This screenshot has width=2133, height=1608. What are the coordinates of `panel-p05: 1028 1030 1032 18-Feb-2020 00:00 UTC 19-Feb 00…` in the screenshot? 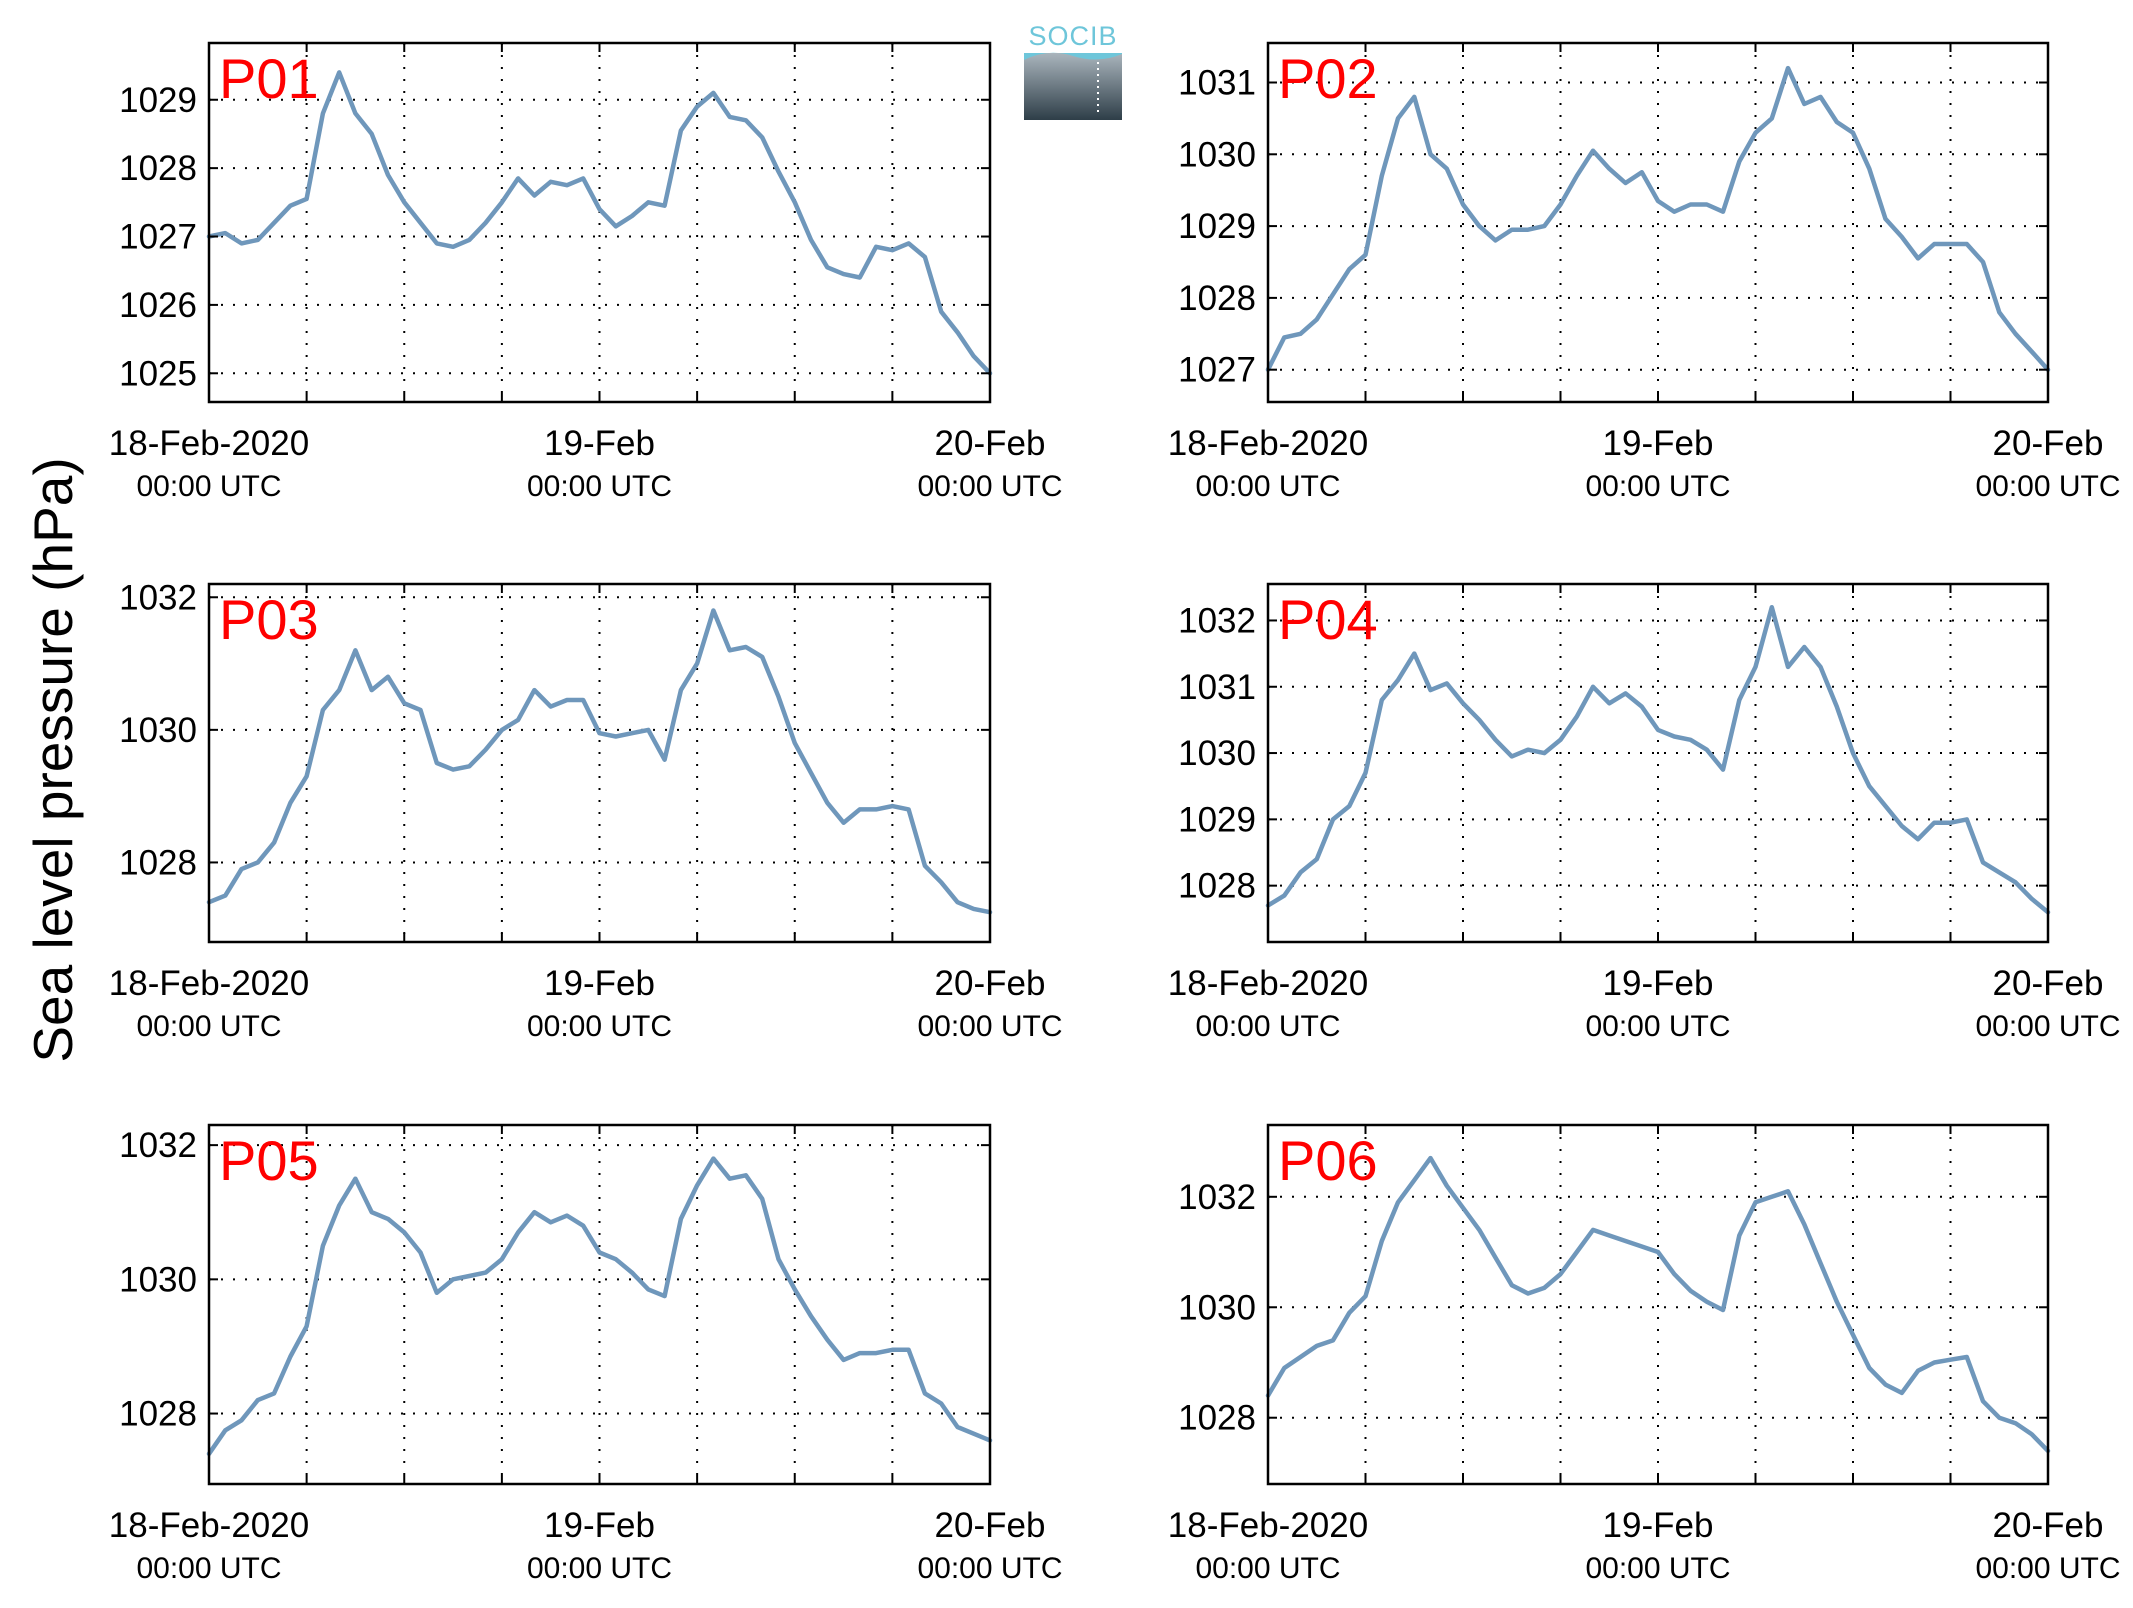 It's located at (586, 1354).